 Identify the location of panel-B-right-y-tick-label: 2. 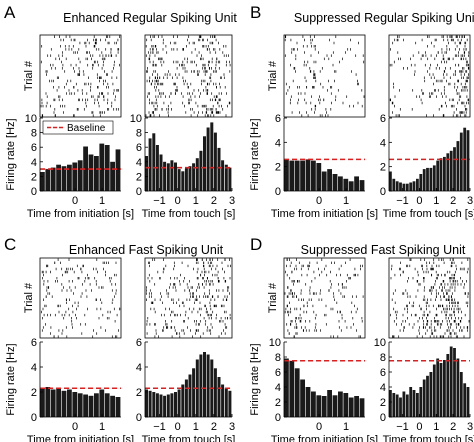
(383, 168).